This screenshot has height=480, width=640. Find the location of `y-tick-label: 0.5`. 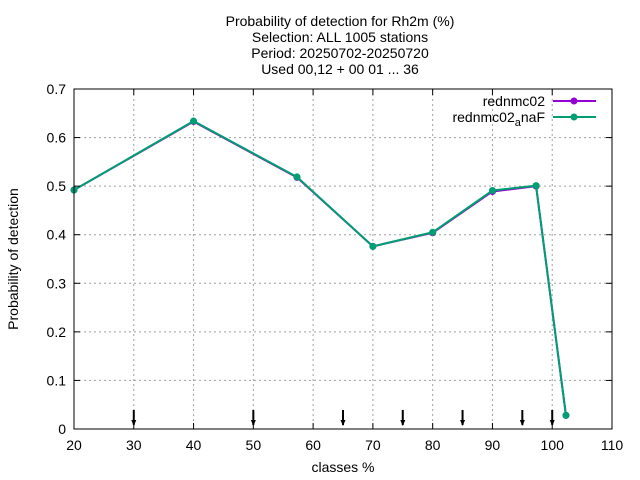

y-tick-label: 0.5 is located at coordinates (57, 186).